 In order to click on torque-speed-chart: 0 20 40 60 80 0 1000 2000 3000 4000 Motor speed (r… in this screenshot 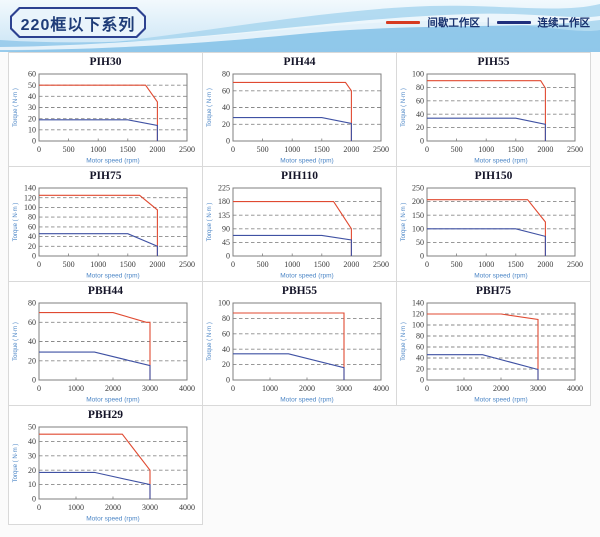, I will do `click(104, 351)`.